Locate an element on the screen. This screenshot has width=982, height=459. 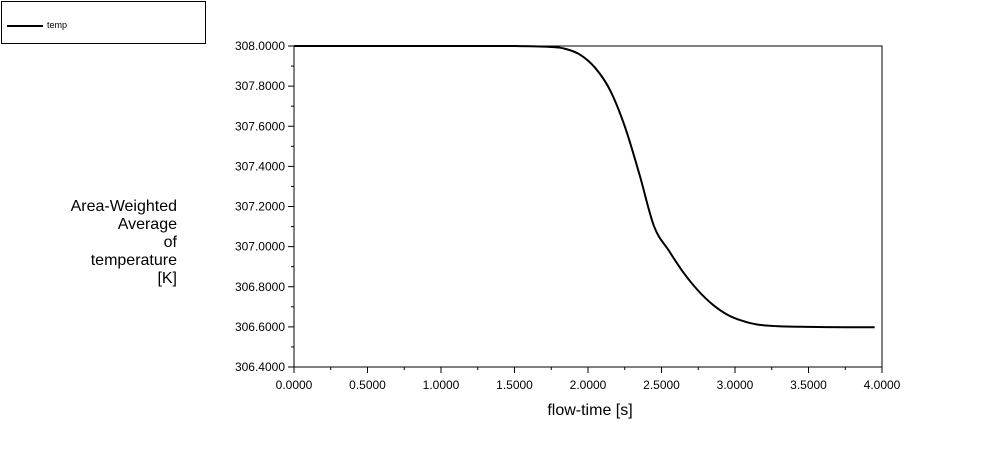
x-tick-label-4: 2.0000 is located at coordinates (588, 385).